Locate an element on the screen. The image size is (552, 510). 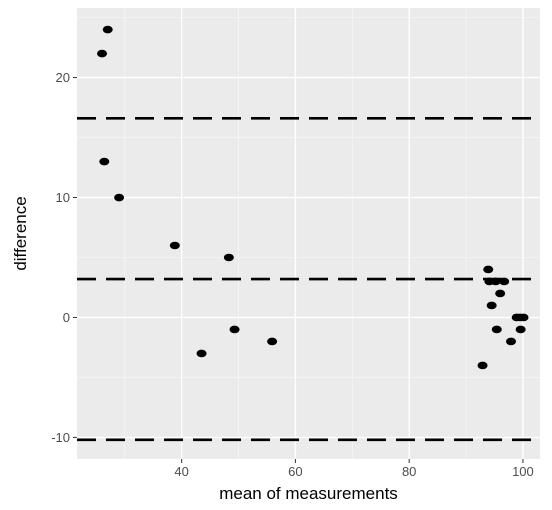
x-tick-label: 60 is located at coordinates (295, 471).